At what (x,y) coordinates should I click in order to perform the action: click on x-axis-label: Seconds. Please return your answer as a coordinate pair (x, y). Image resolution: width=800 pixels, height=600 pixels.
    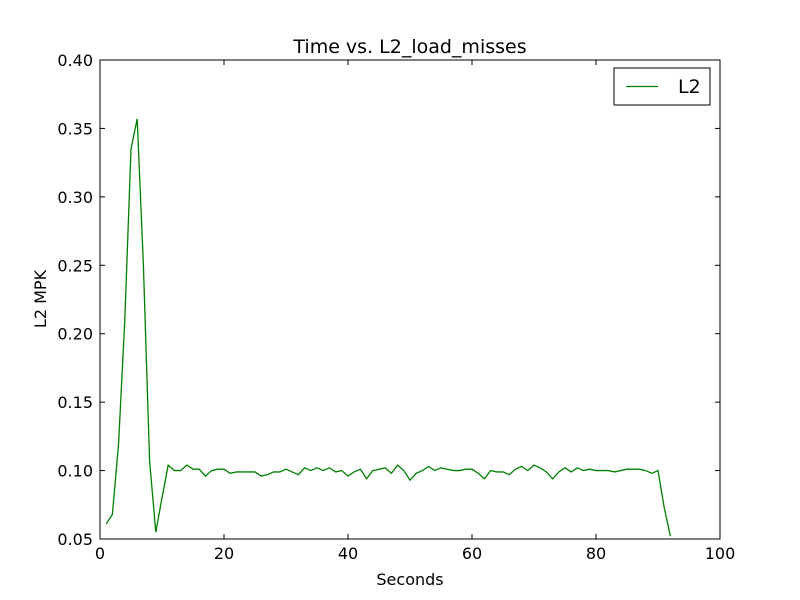
    Looking at the image, I should click on (409, 579).